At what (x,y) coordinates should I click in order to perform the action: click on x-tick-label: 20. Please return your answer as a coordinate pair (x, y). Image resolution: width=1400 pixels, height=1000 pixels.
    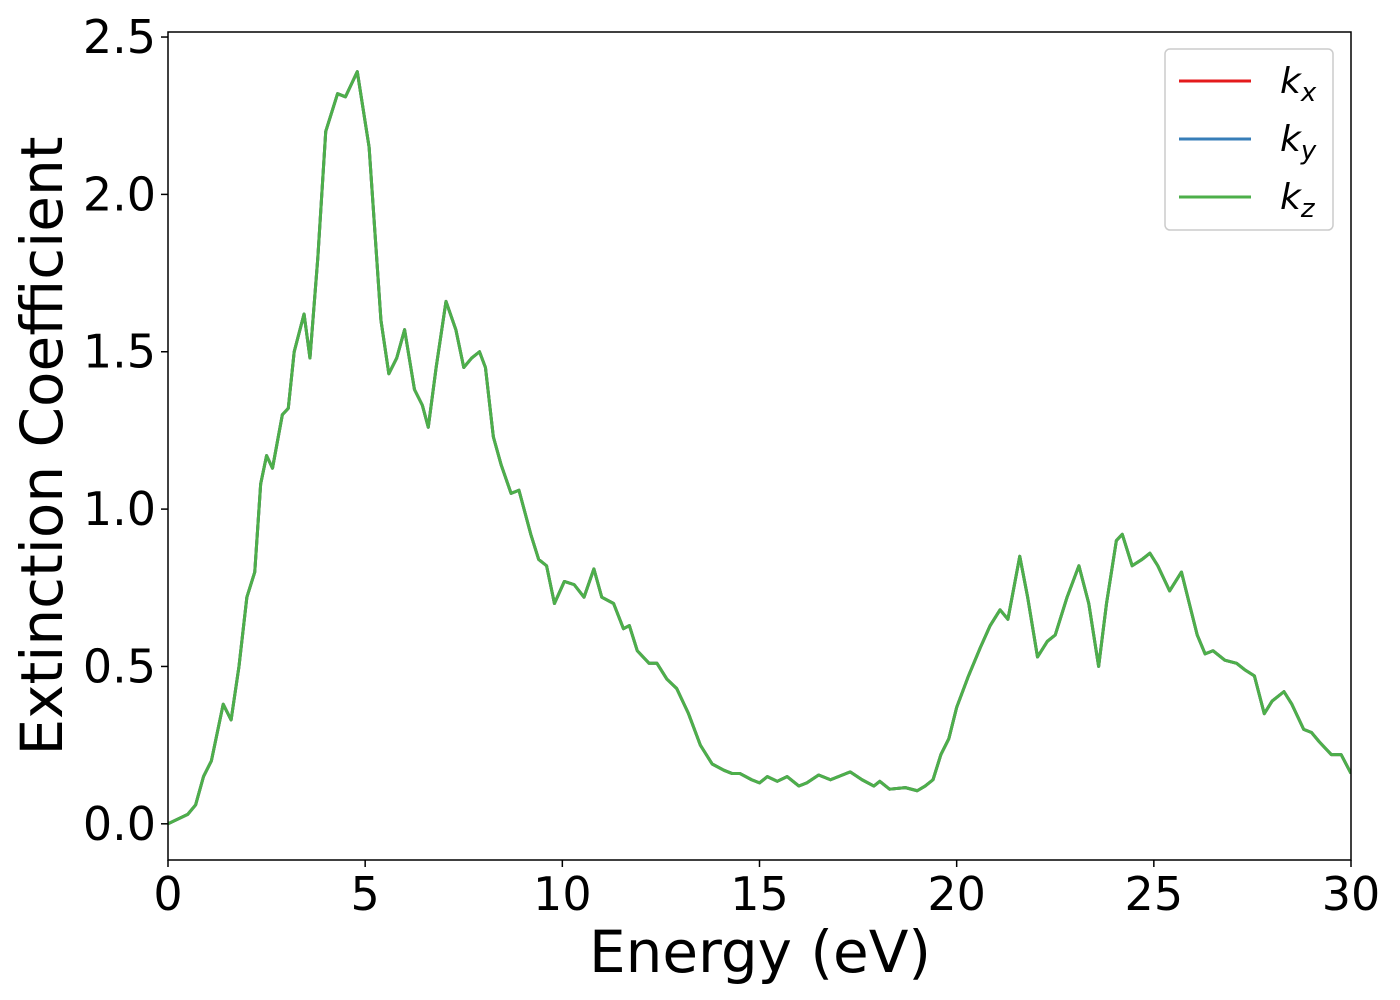
    Looking at the image, I should click on (956, 894).